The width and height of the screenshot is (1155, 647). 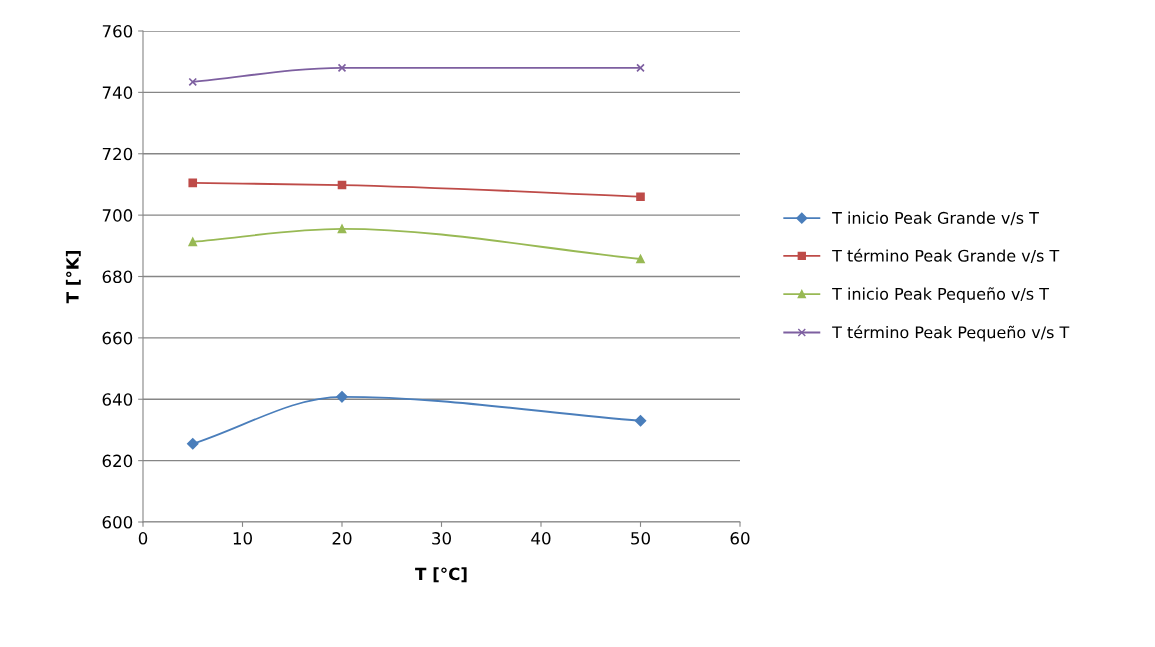 What do you see at coordinates (441, 538) in the screenshot?
I see `x-tick-label: 30` at bounding box center [441, 538].